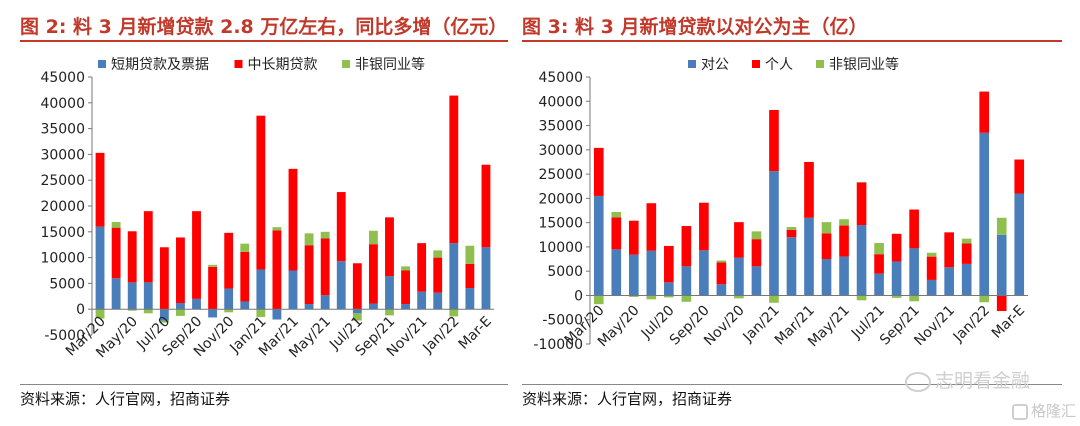  What do you see at coordinates (283, 65) in the screenshot?
I see `legend-label: 中长期贷款` at bounding box center [283, 65].